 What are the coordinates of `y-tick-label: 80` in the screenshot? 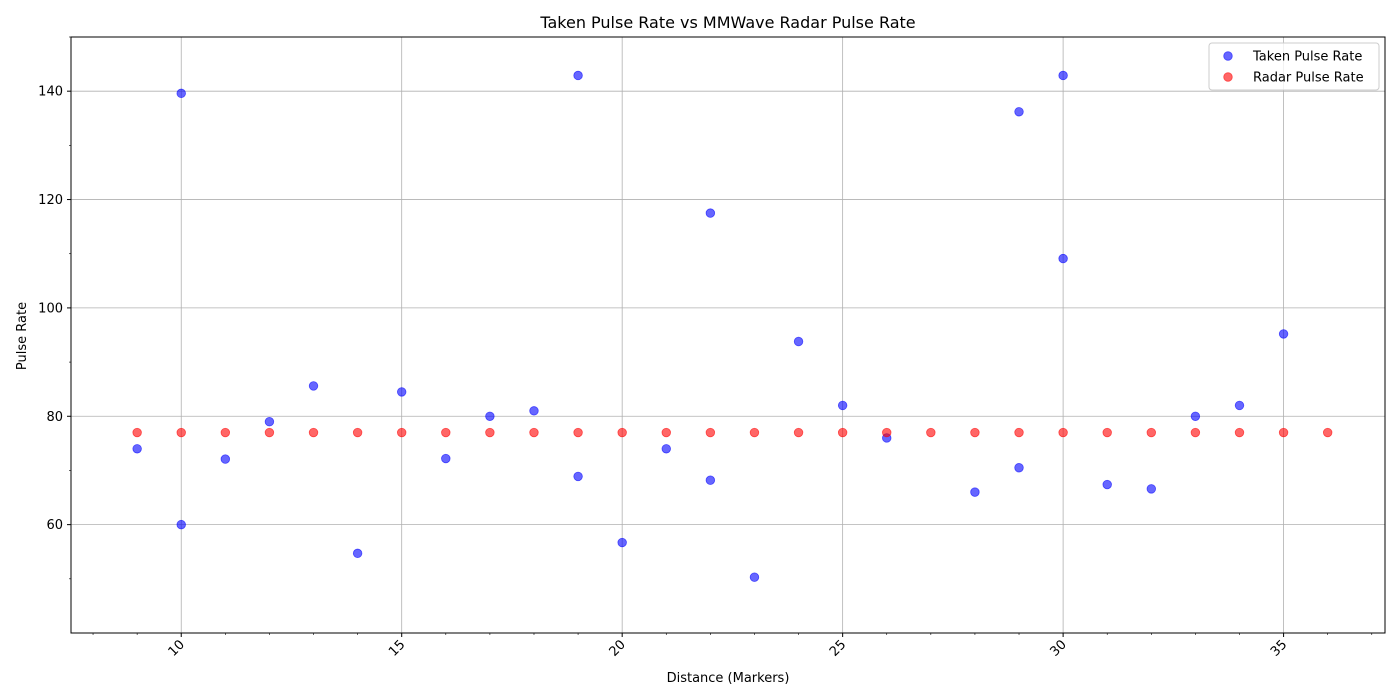 It's located at (54, 417).